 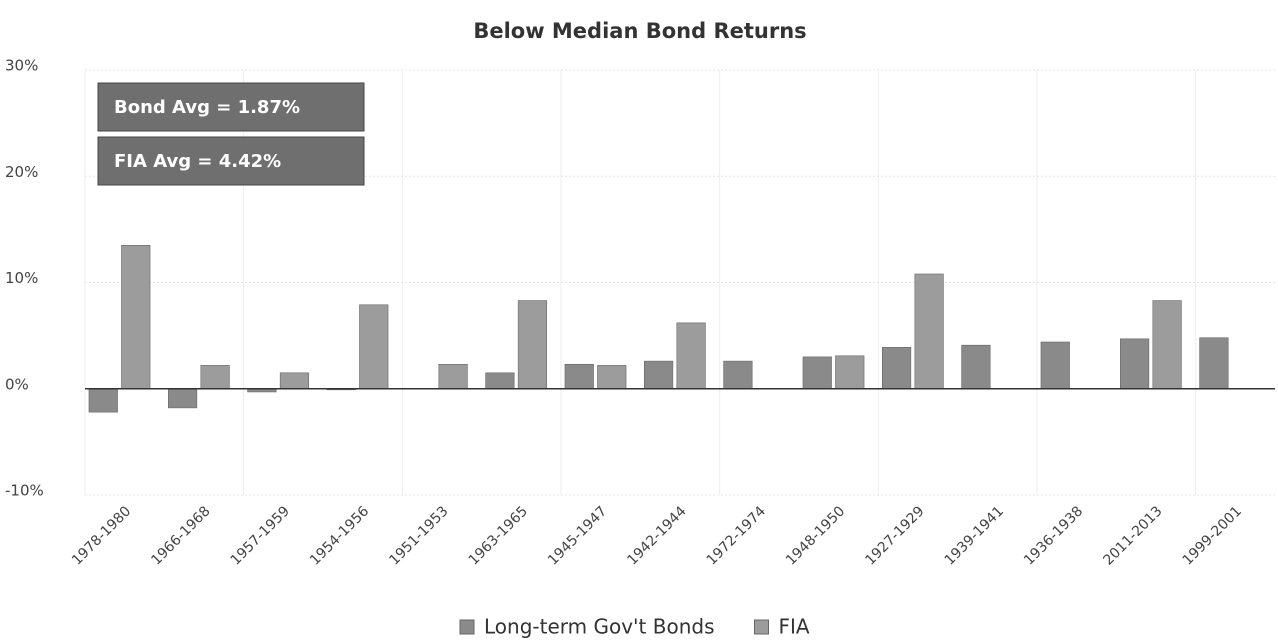 What do you see at coordinates (1212, 535) in the screenshot?
I see `x-tick-label: 1999-2001` at bounding box center [1212, 535].